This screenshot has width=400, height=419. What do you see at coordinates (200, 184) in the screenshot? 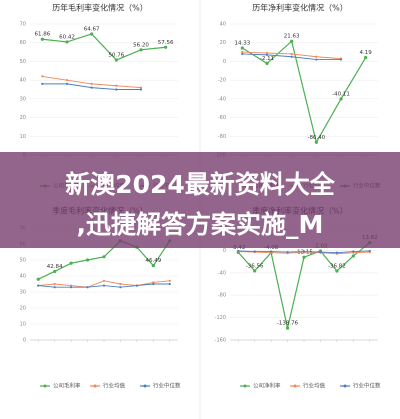
I see `banner-line: 新澳2024最新资料大全` at bounding box center [200, 184].